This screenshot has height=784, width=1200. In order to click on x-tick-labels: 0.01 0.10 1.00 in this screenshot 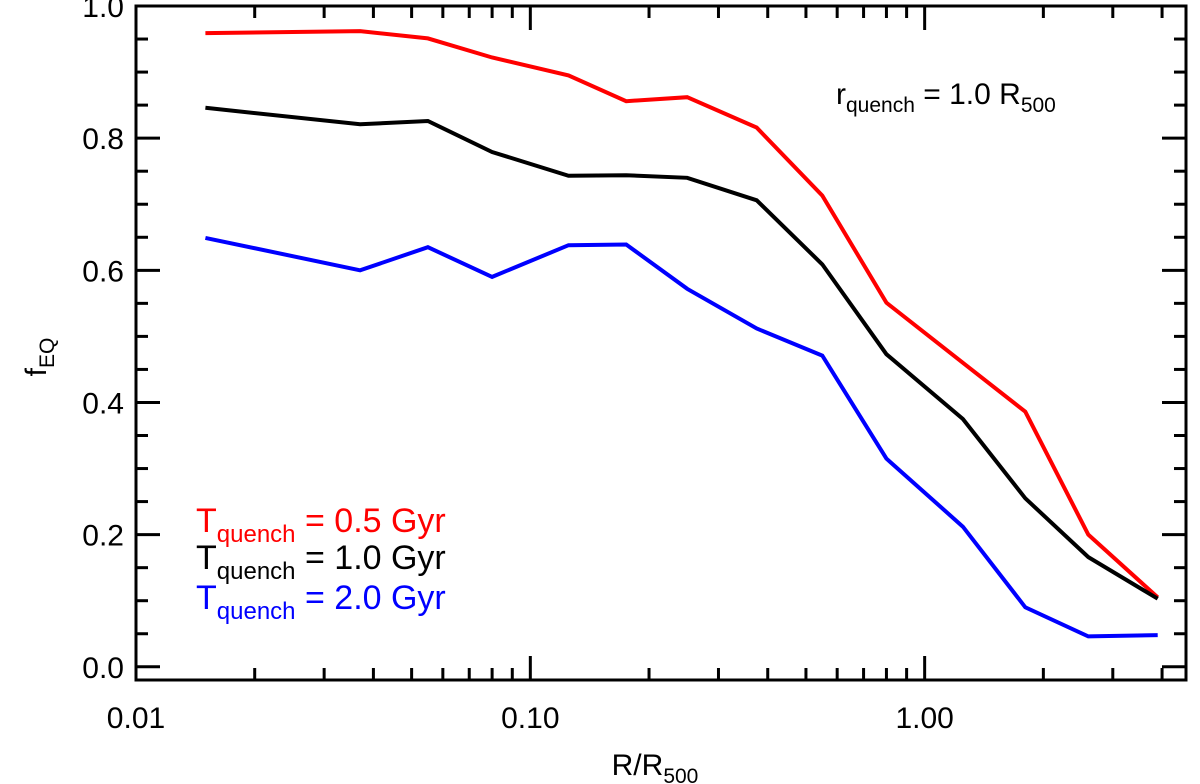, I will do `click(530, 718)`.